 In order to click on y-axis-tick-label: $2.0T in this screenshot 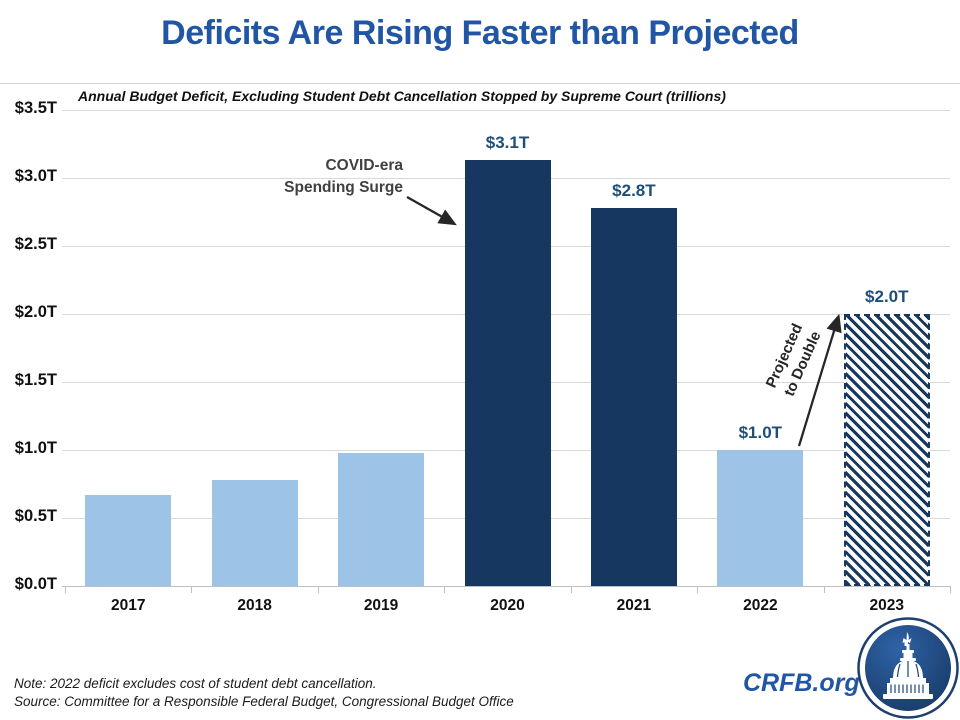, I will do `click(35, 312)`.